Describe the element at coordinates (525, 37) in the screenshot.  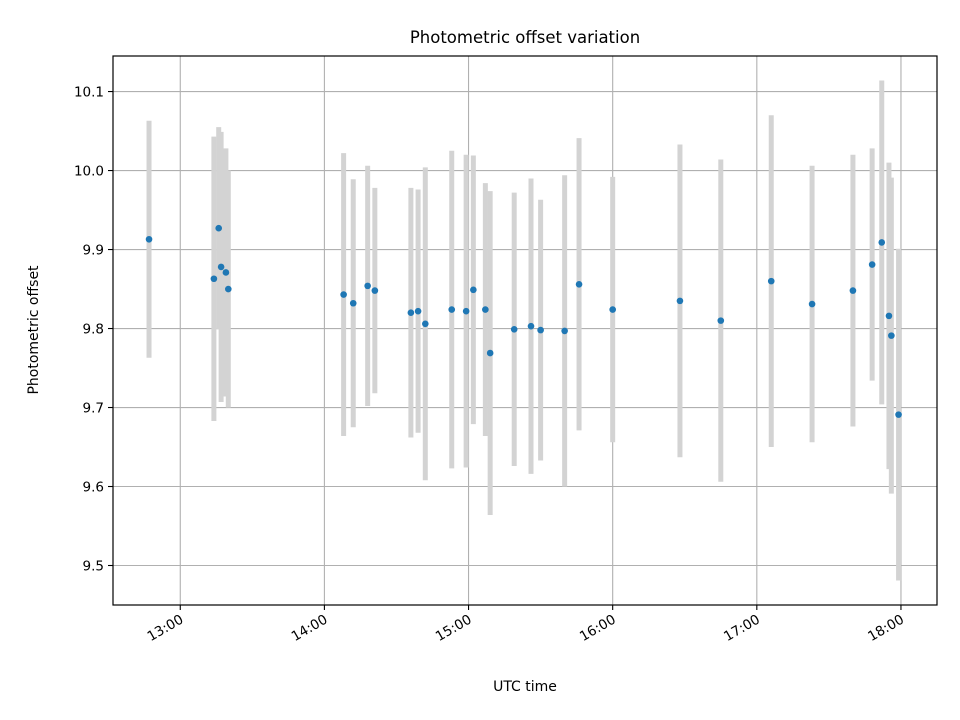
I see `chart-title: Photometric offset variation` at that location.